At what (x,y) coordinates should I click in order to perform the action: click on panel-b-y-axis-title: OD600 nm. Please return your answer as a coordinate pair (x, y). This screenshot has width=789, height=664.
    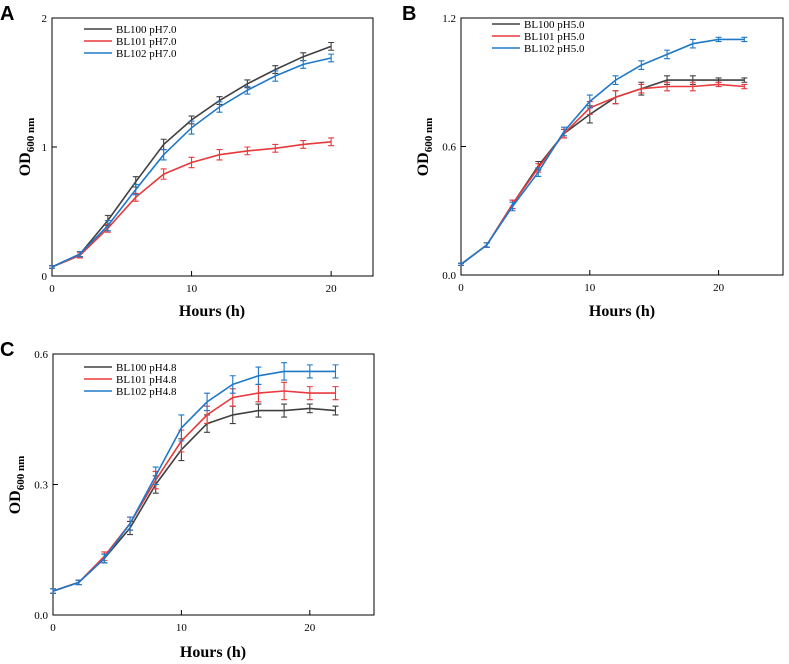
    Looking at the image, I should click on (425, 147).